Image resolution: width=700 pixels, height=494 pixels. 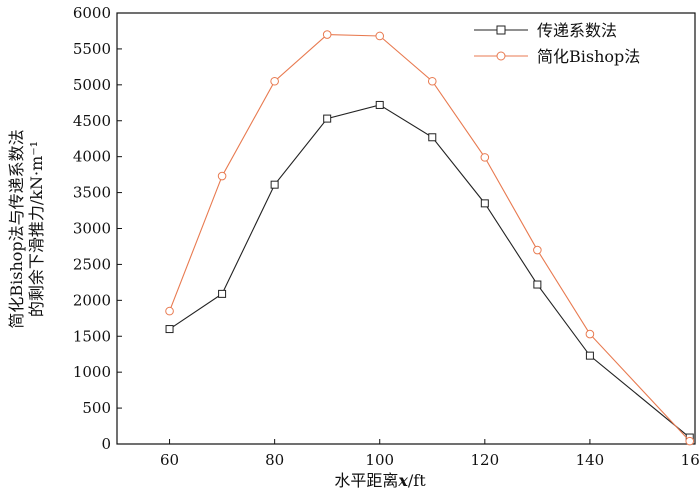 I want to click on x-tick-label: 140, so click(x=590, y=460).